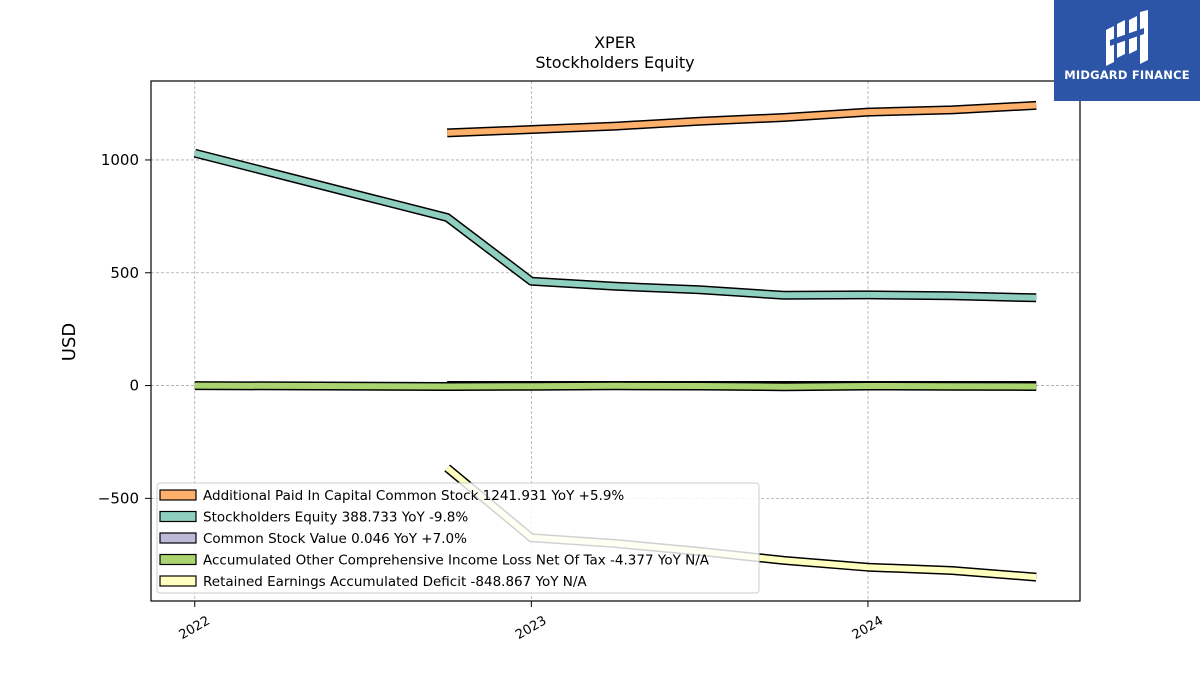 The width and height of the screenshot is (1200, 675). I want to click on legend-box, so click(458, 538).